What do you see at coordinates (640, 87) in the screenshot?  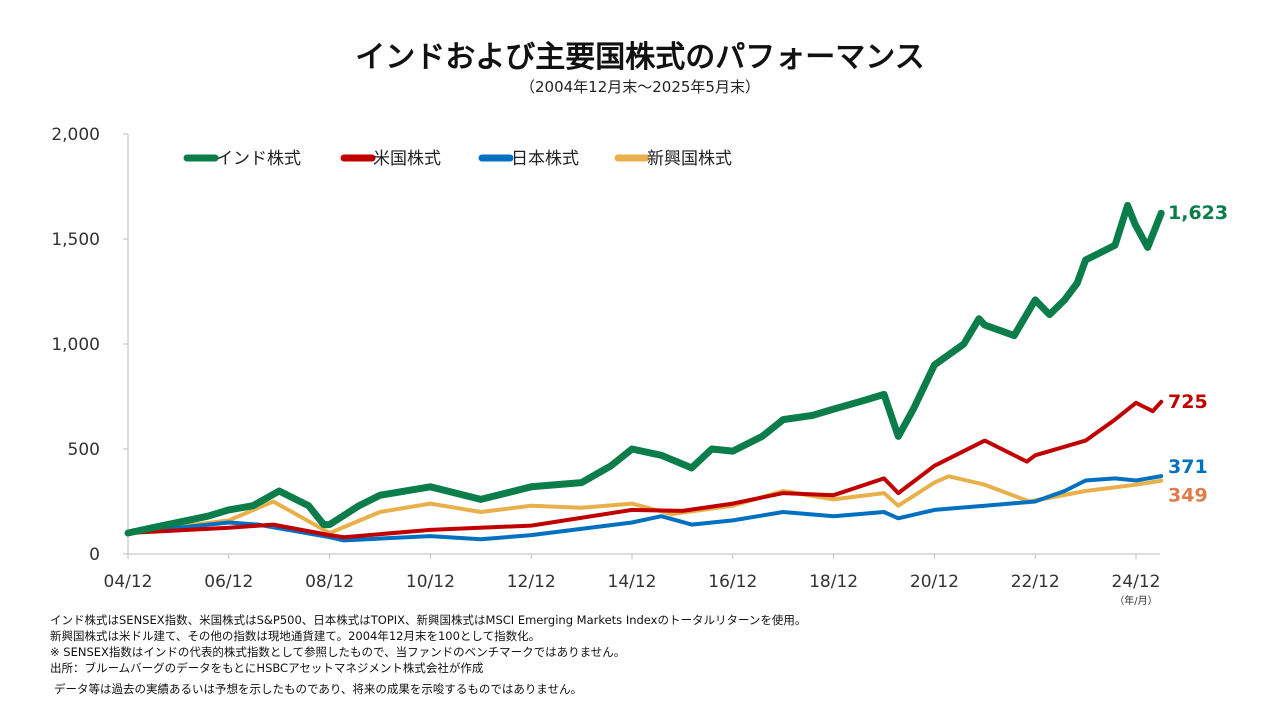 I see `chart-subtitle: （2004年12月末～2025年5月末）` at bounding box center [640, 87].